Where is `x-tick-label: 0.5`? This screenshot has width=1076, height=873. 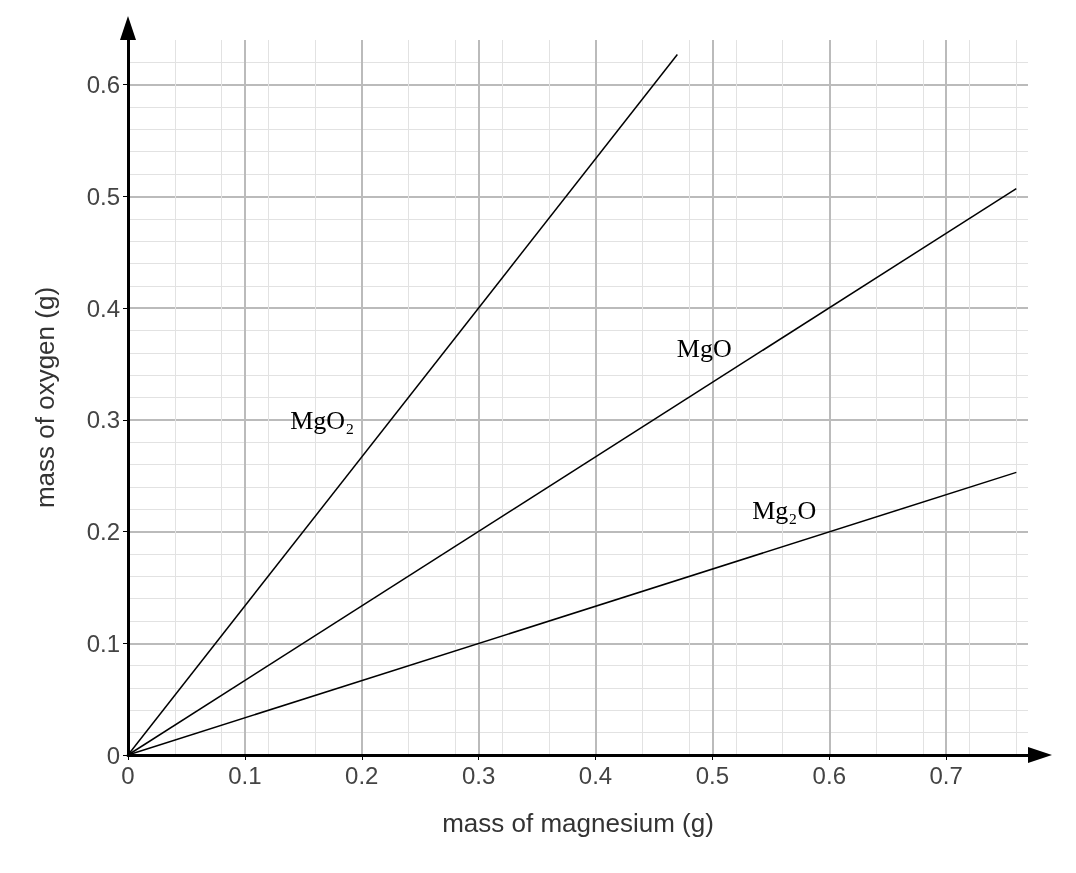 x-tick-label: 0.5 is located at coordinates (712, 775).